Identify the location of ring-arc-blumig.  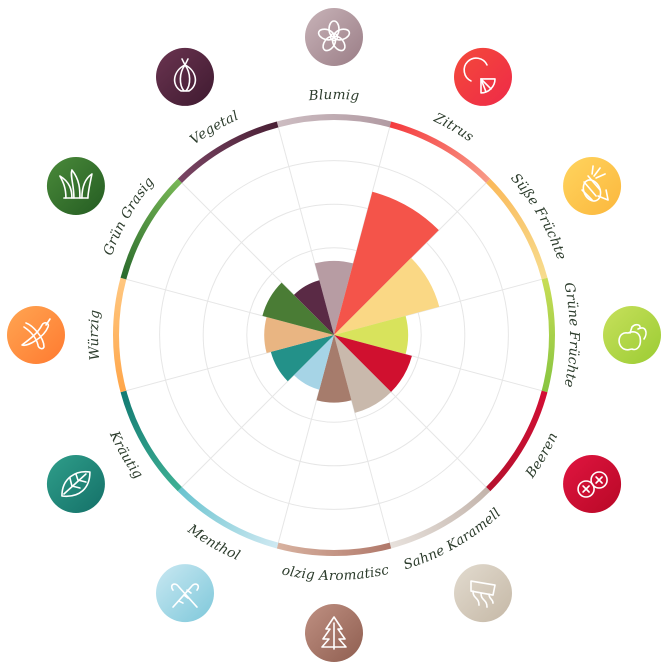
(334, 121).